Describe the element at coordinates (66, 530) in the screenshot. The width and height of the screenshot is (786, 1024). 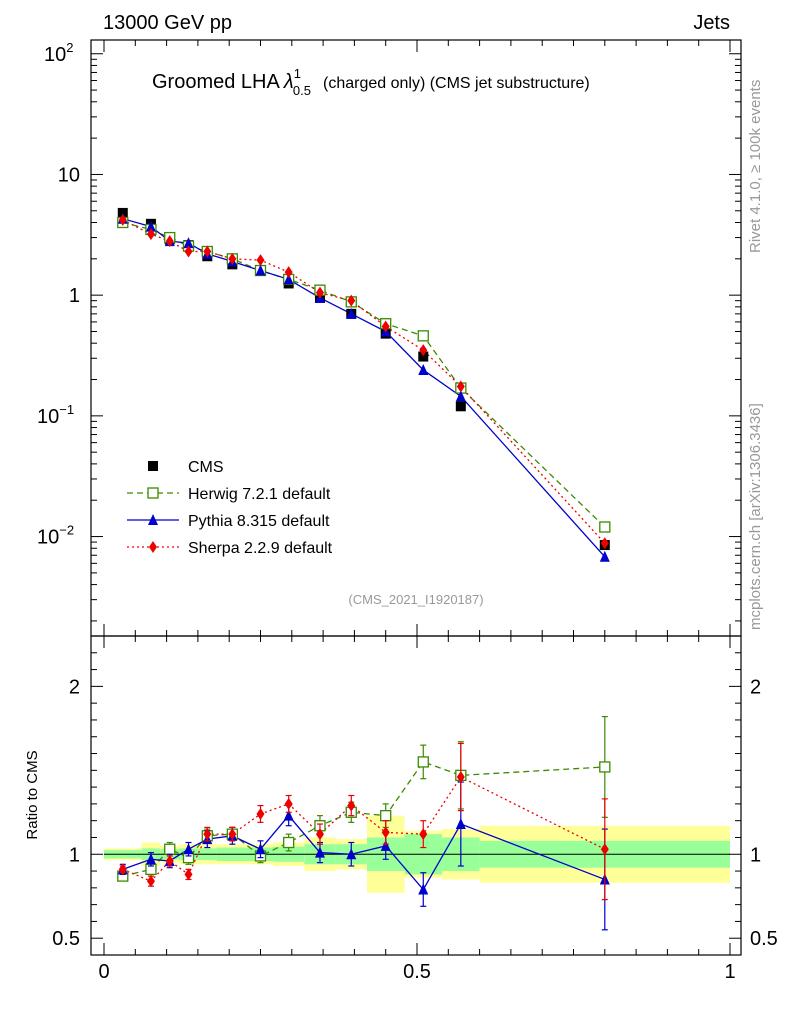
I see `tick-exponent: −2` at that location.